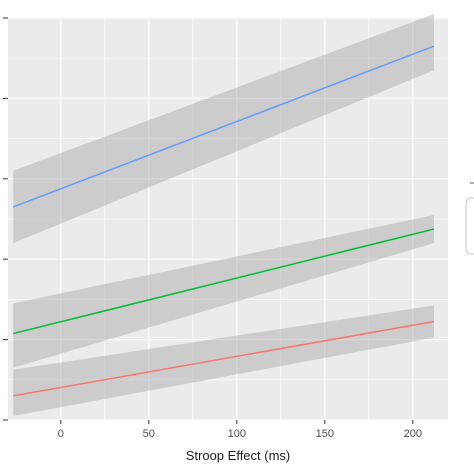 This screenshot has width=474, height=474. I want to click on x-tick-label: 150, so click(325, 434).